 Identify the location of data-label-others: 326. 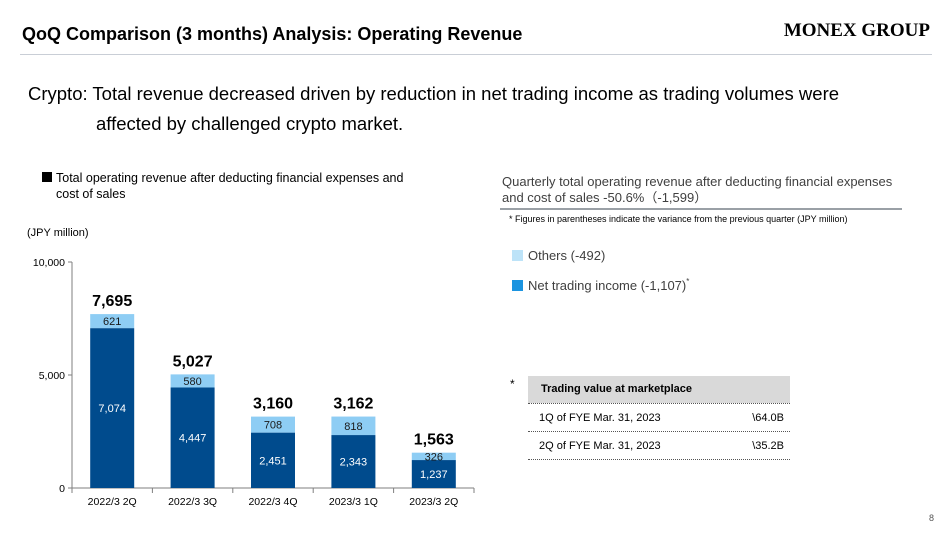
(434, 457).